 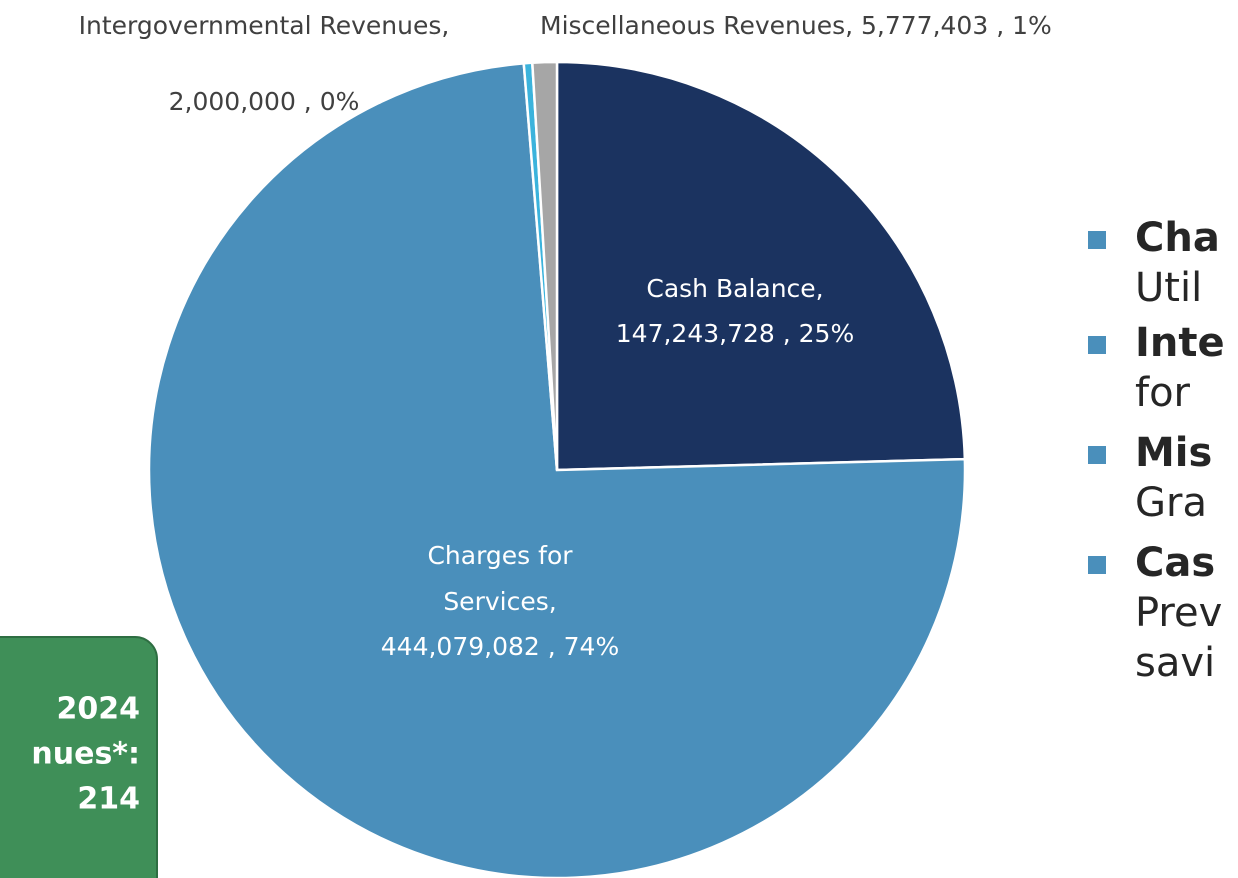 I want to click on value-label: 5,777,403 , 1%, so click(x=952, y=25).